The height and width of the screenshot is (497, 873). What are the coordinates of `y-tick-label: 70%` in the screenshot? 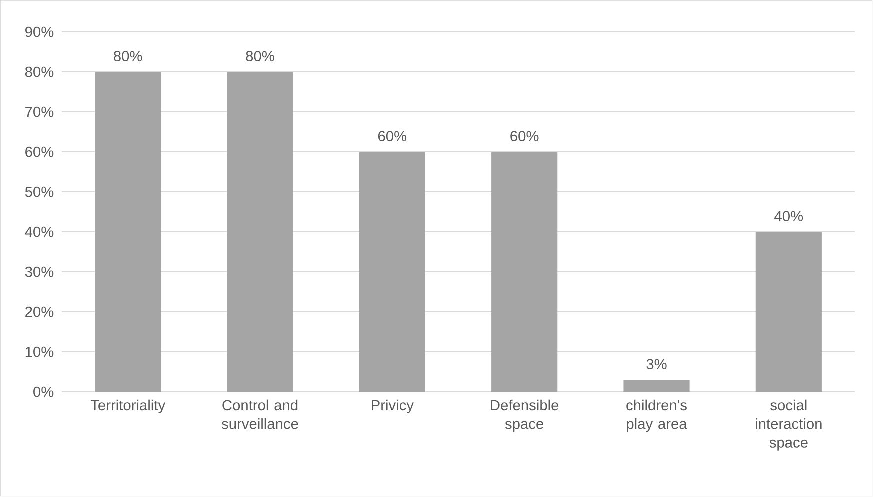 It's located at (40, 112).